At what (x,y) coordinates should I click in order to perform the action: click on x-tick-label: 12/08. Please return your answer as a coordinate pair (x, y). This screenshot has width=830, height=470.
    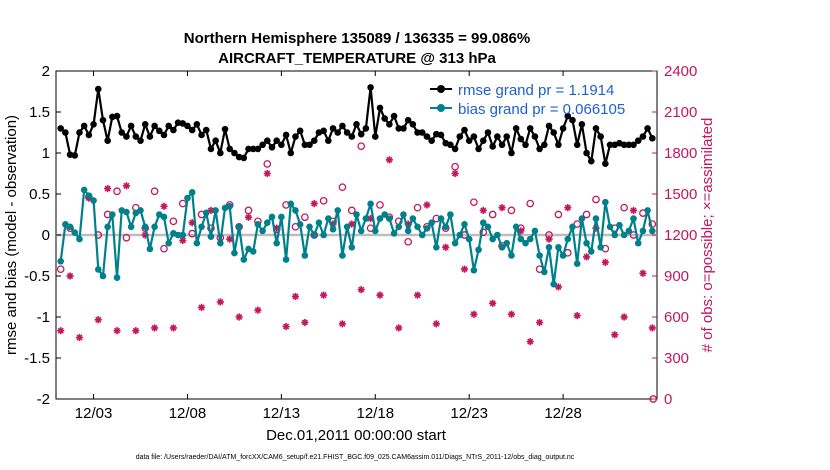
    Looking at the image, I should click on (188, 413).